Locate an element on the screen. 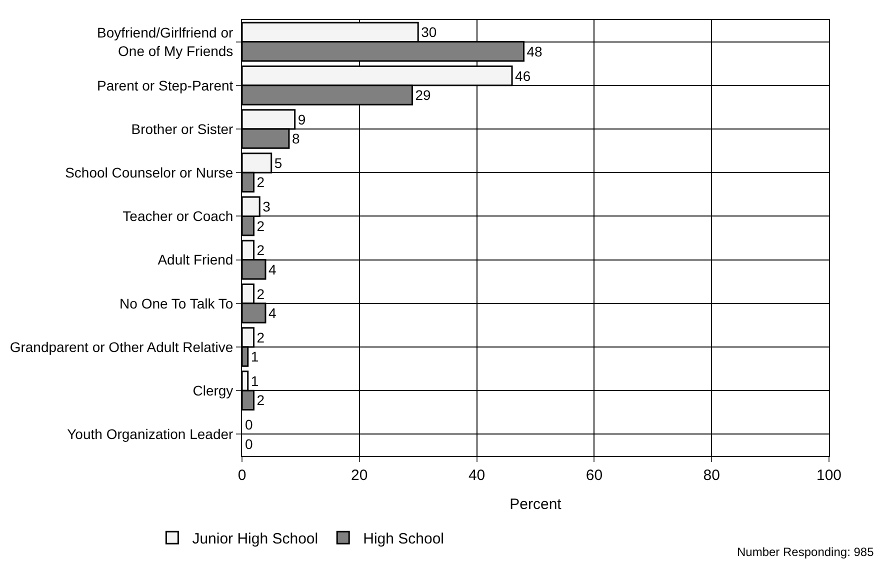 This screenshot has height=564, width=889. x-tick-label: 0 is located at coordinates (242, 475).